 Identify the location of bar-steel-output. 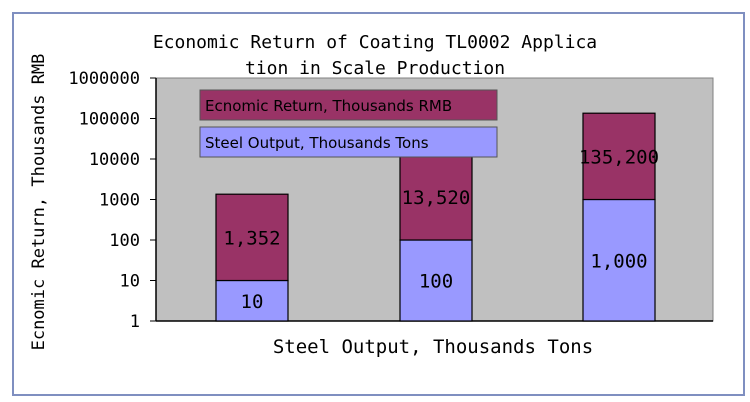
(619, 260).